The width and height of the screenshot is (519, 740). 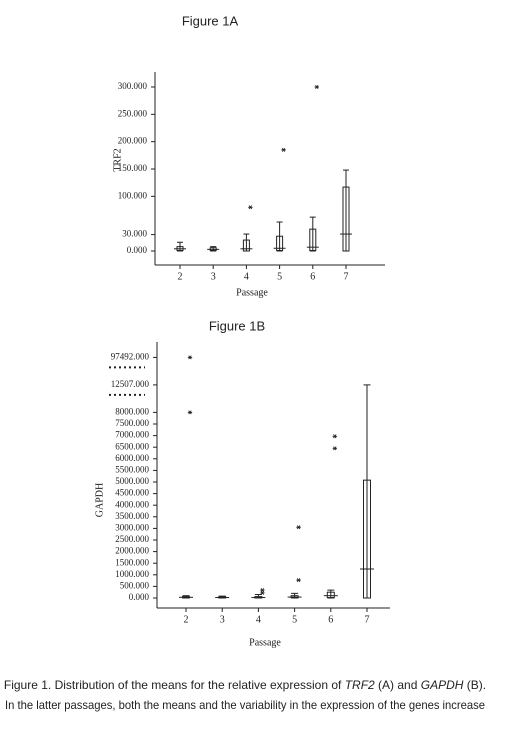 What do you see at coordinates (132, 516) in the screenshot?
I see `y-tick-label: 3500.000` at bounding box center [132, 516].